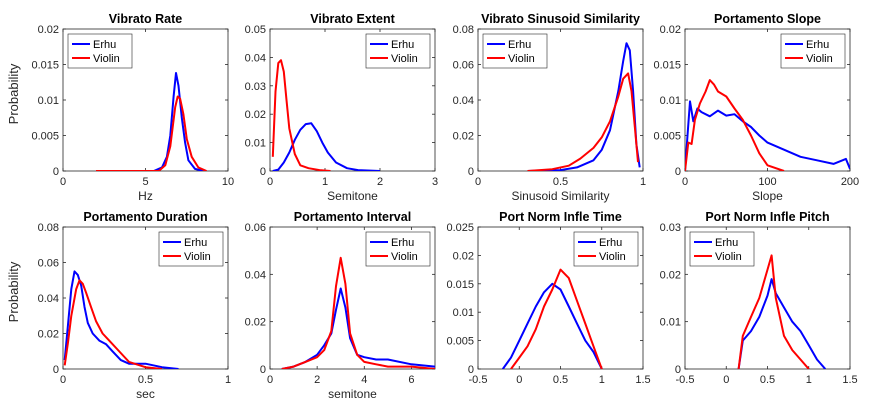 Image resolution: width=887 pixels, height=401 pixels. I want to click on x-tick-label: 3, so click(435, 182).